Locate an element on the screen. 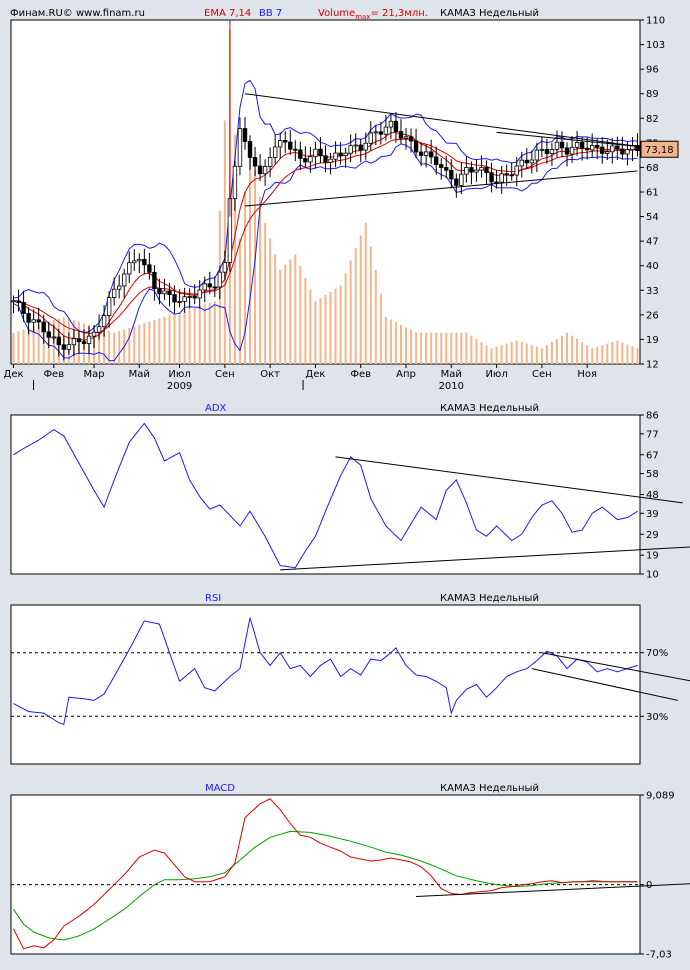  x-tick-label: Фев is located at coordinates (360, 374).